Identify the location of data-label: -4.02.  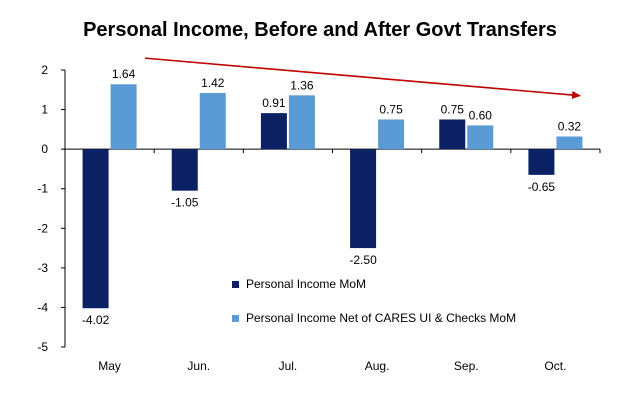
(96, 320).